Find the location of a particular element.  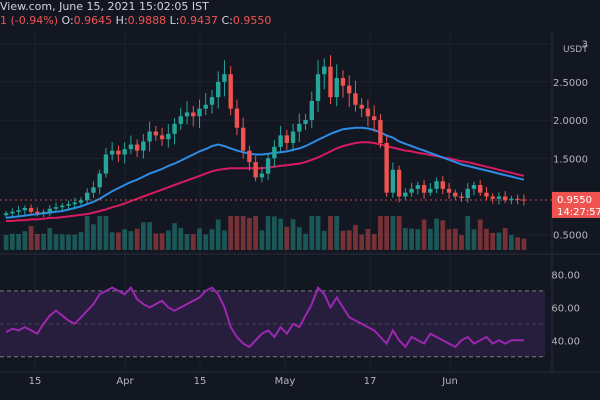

ohlc-close-label: C: is located at coordinates (227, 20).